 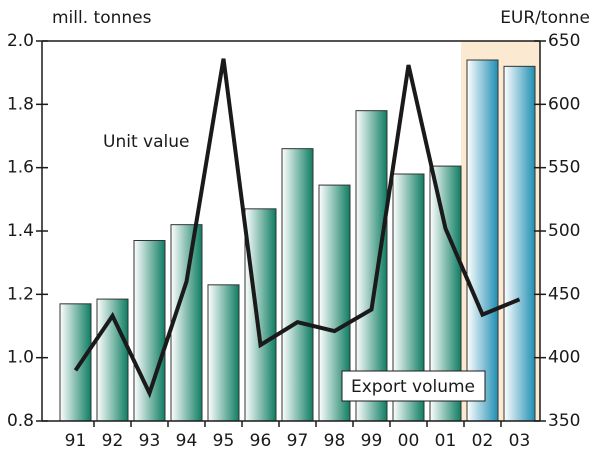 I want to click on x-tick-label: 91, so click(x=76, y=441).